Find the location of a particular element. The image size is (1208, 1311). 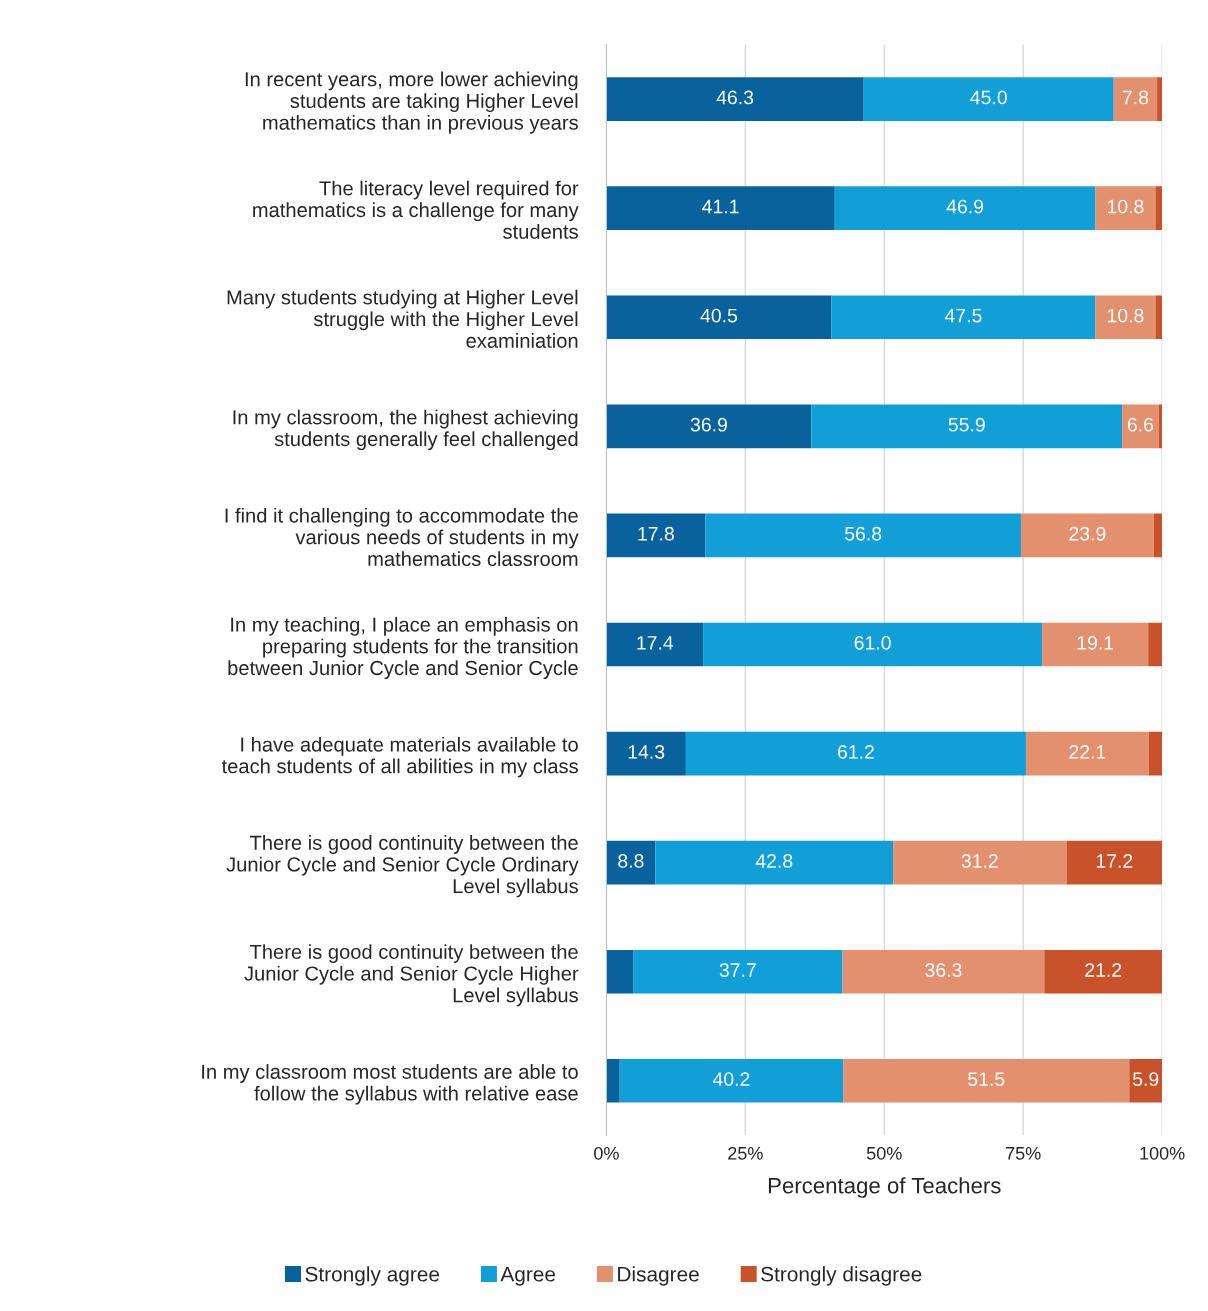

y-tick-label: I have adequate materials available to teach students of all abilities in my class is located at coordinates (399, 757).